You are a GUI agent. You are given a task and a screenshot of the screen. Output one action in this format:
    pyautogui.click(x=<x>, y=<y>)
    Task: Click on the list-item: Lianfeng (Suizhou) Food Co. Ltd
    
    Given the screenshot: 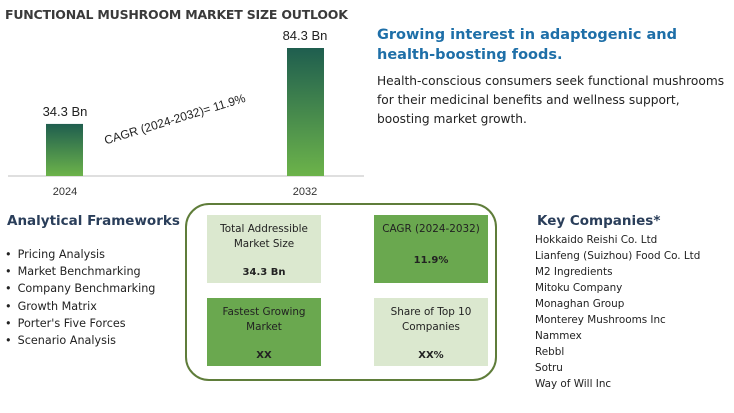 What is the action you would take?
    pyautogui.click(x=618, y=256)
    